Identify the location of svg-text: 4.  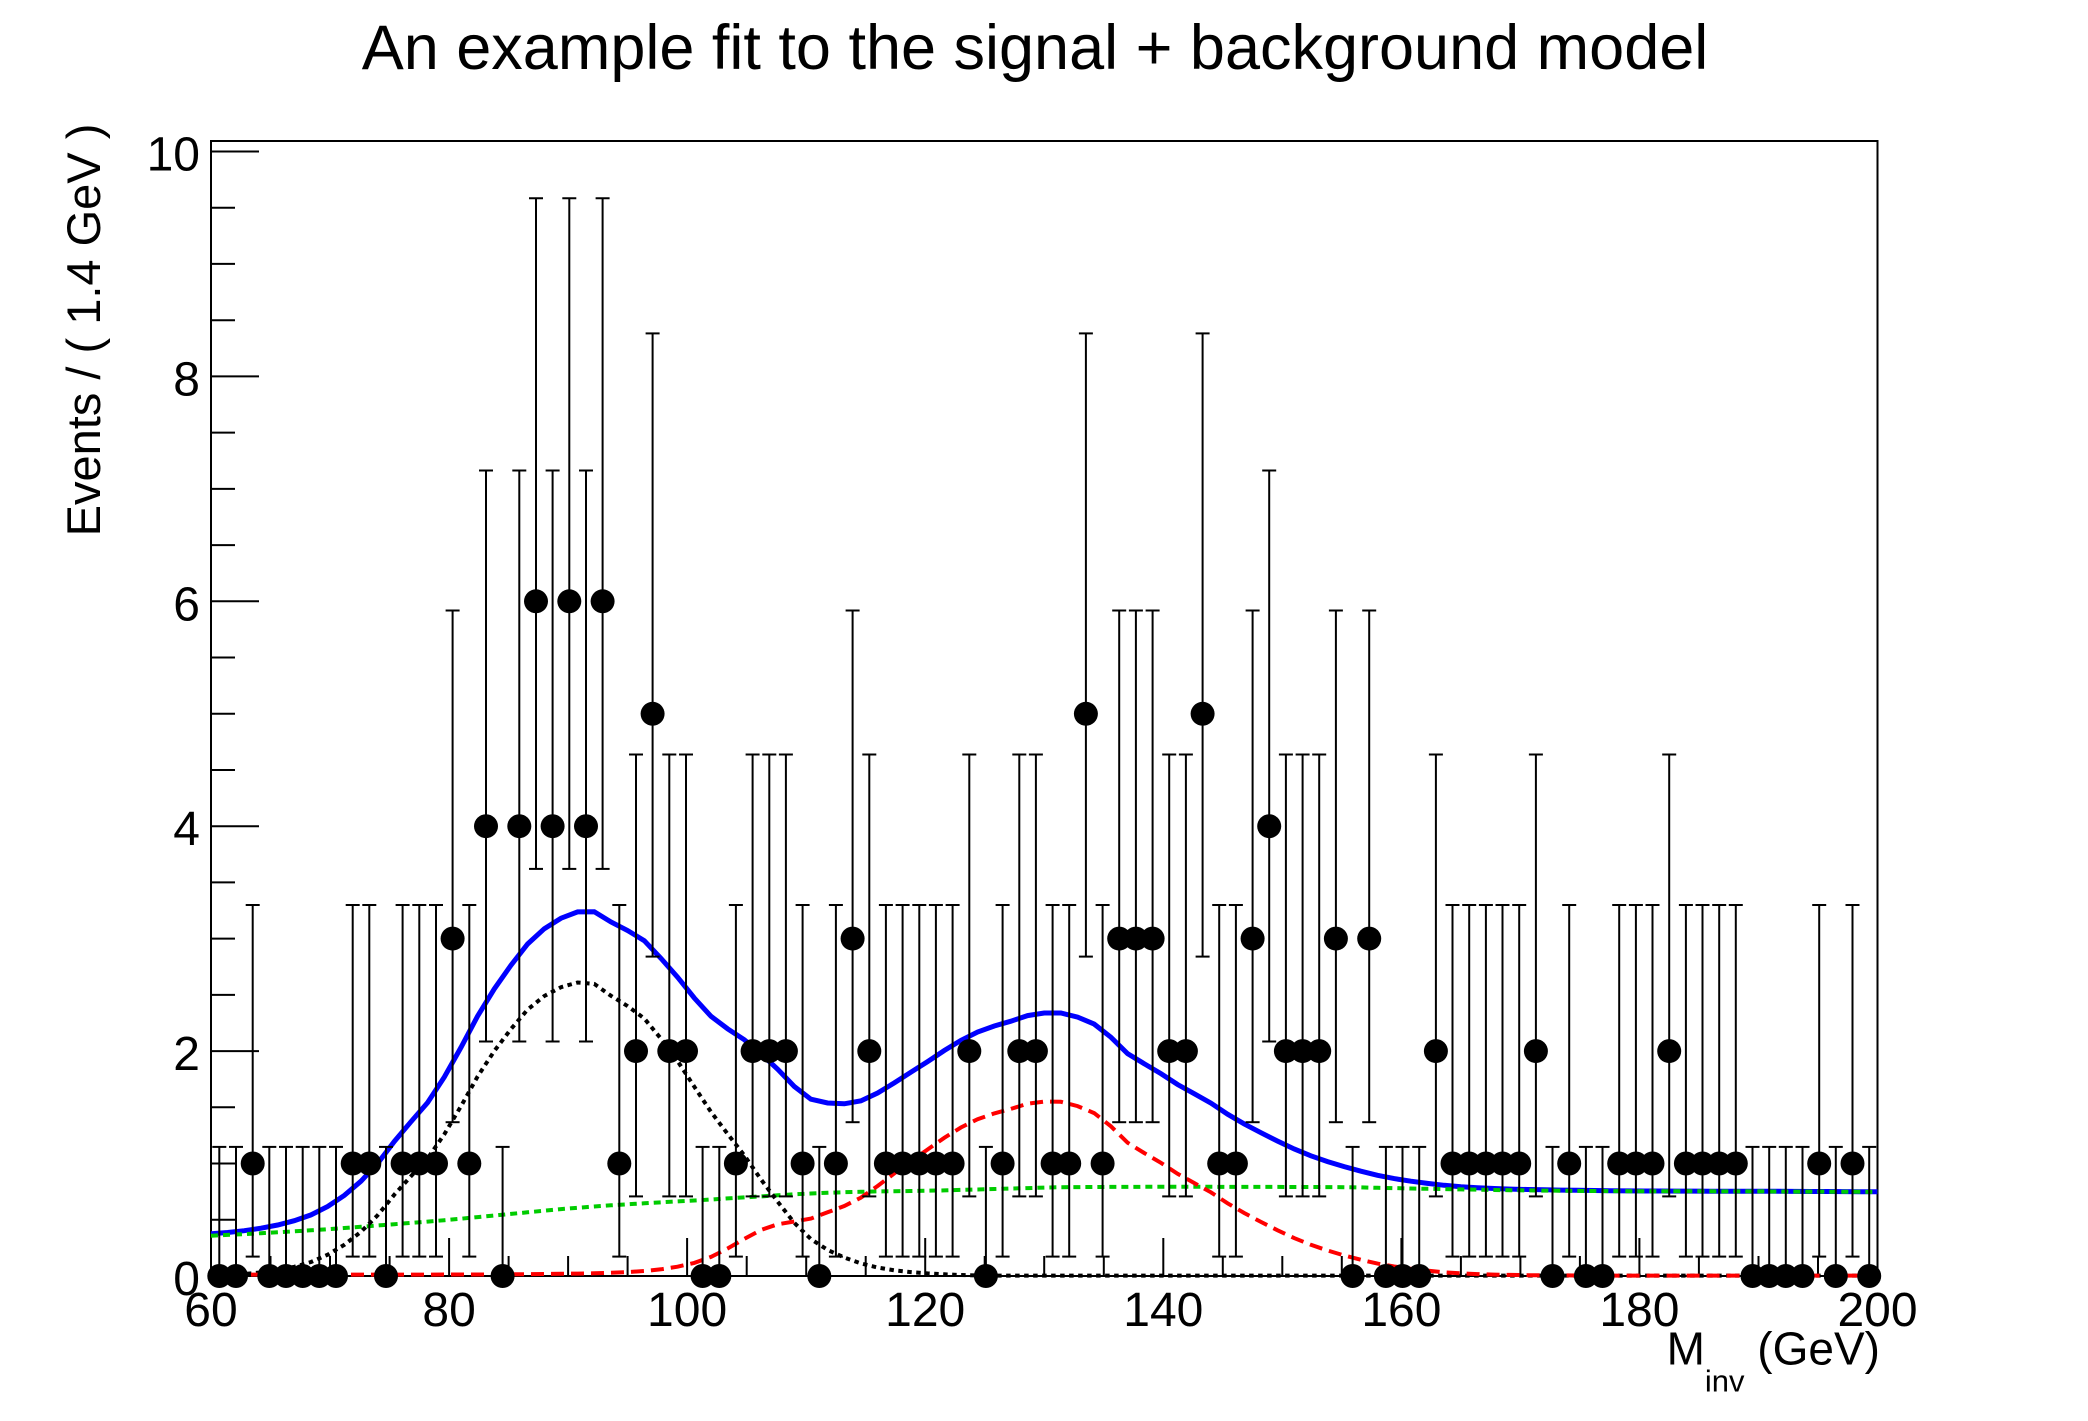
(186, 829).